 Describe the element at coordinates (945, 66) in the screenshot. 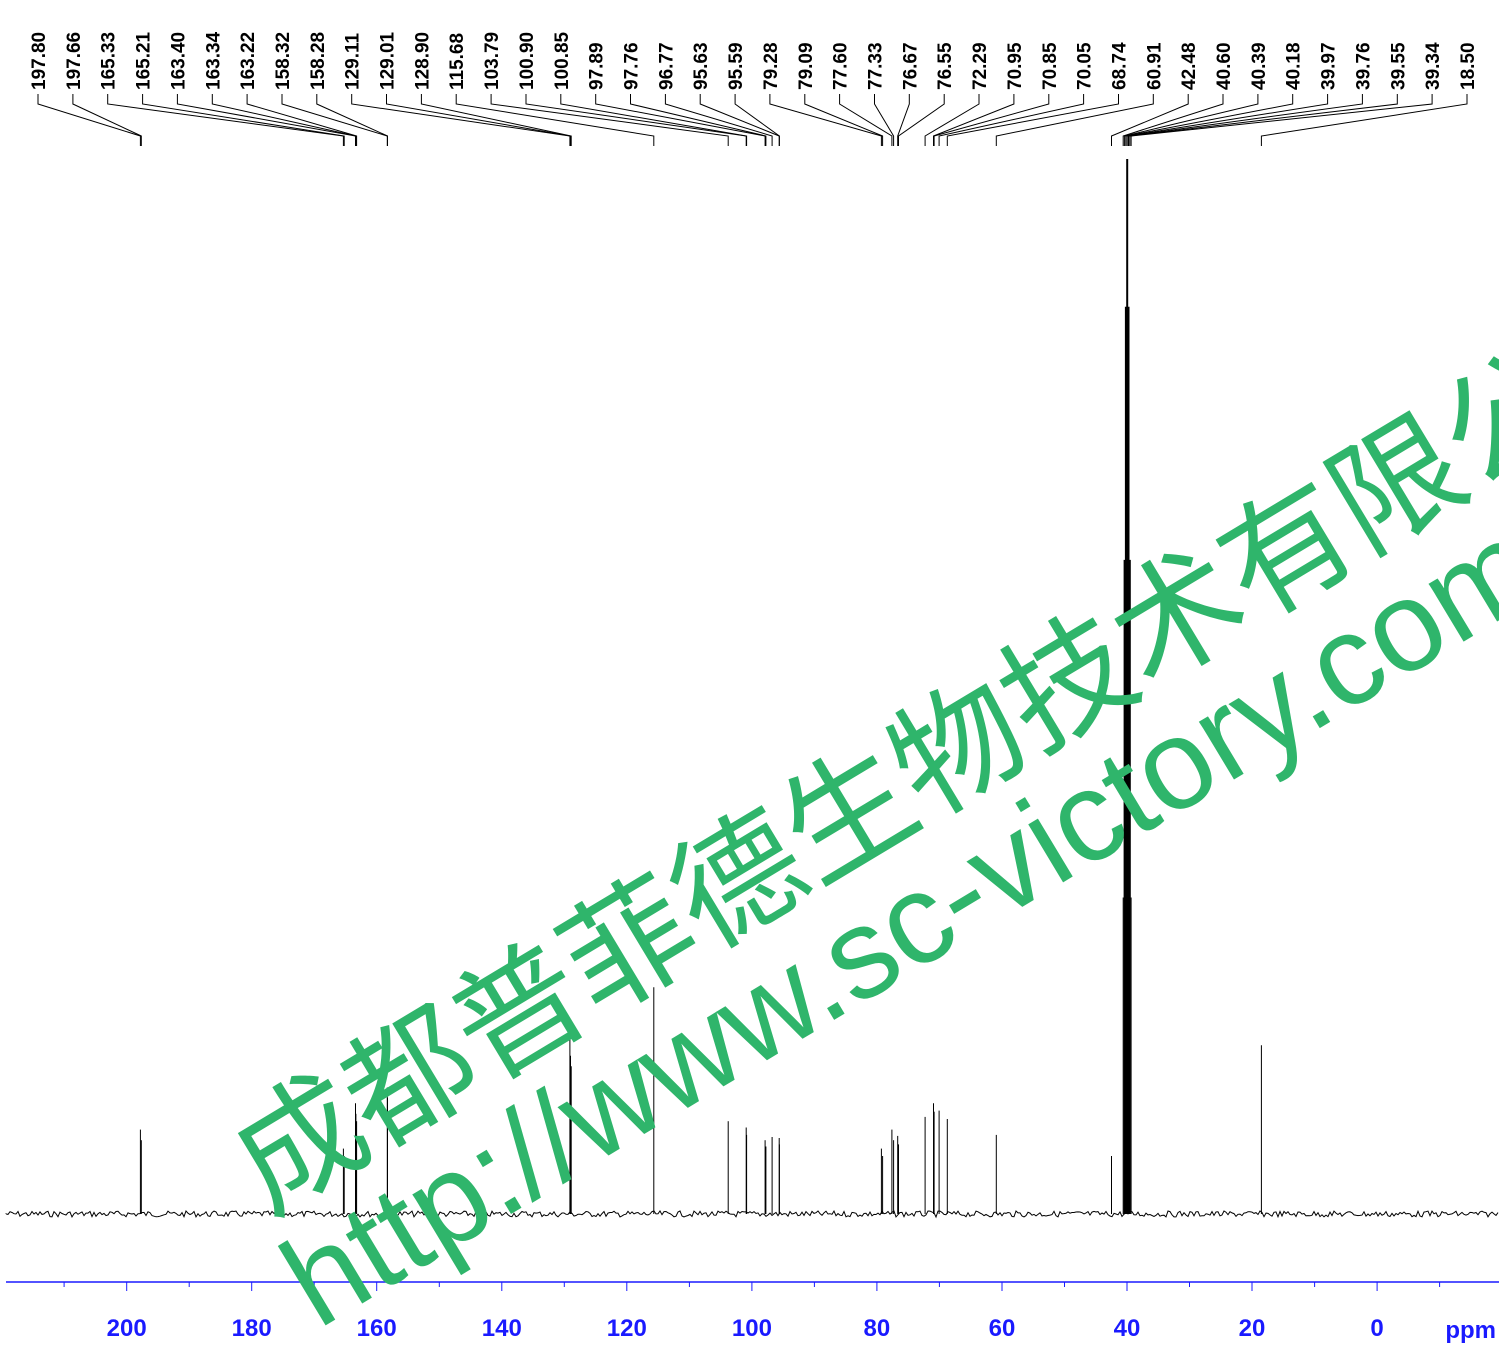

I see `peak-label-27: 76.55` at that location.